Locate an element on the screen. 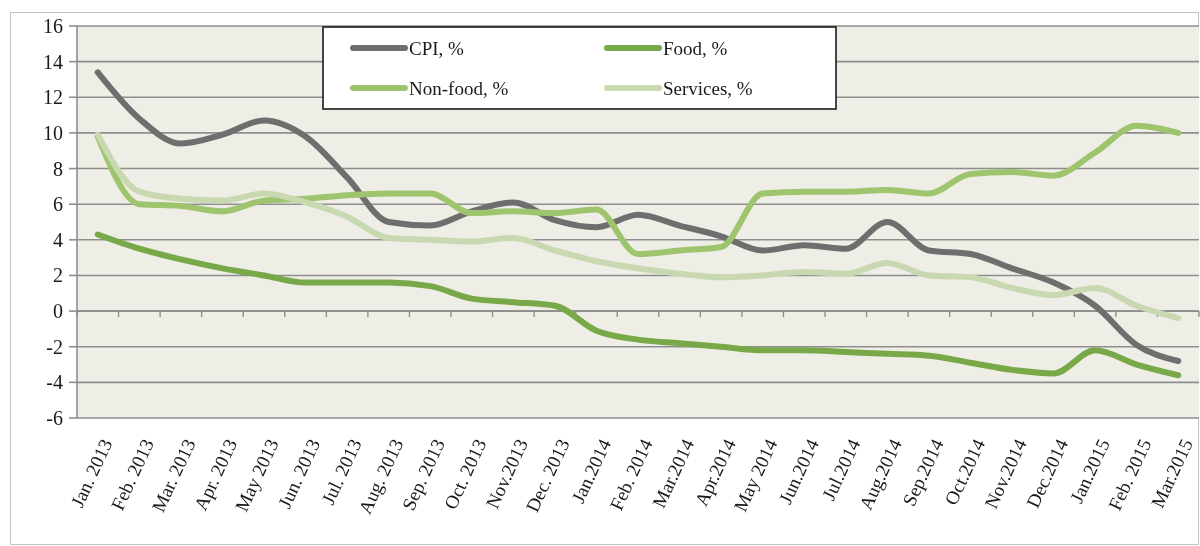 The height and width of the screenshot is (546, 1200). y-tick-label: 12 is located at coordinates (53, 97).